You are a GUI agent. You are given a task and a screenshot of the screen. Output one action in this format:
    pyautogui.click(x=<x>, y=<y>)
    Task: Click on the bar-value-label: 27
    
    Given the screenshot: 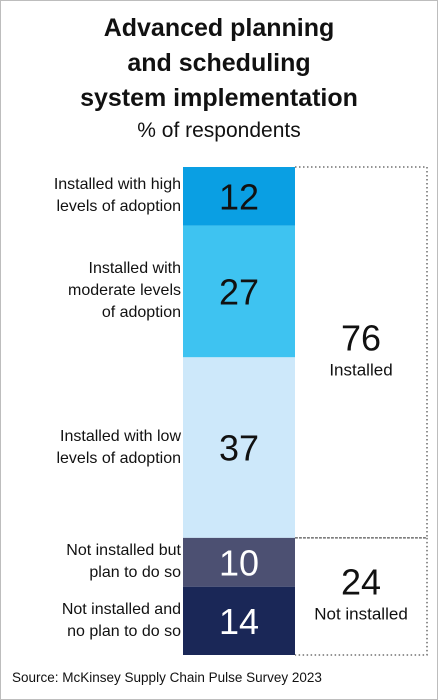 What is the action you would take?
    pyautogui.click(x=239, y=291)
    